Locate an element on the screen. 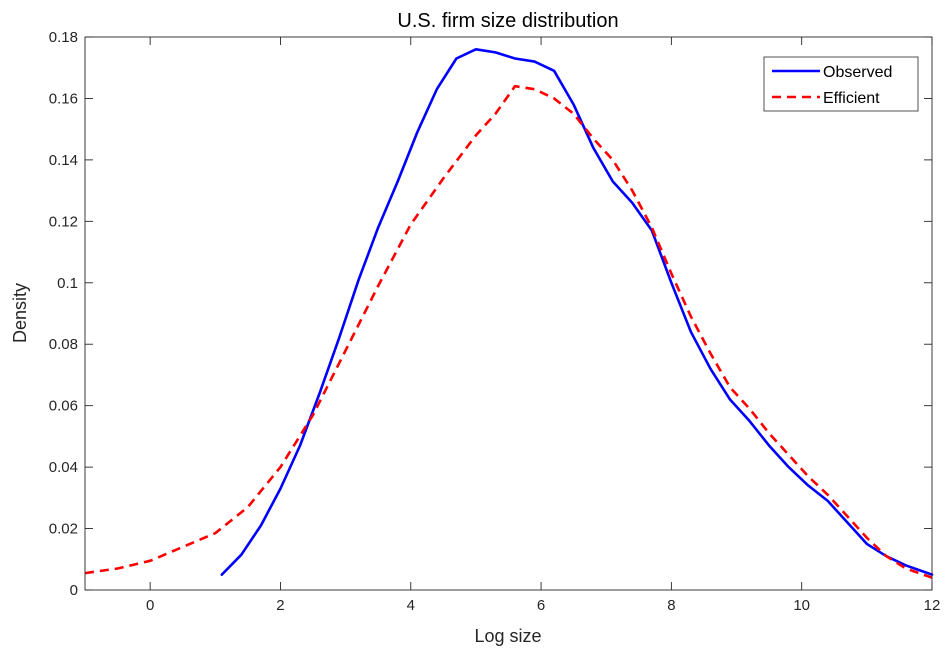 The image size is (946, 657). y-tick-label: 0.1 is located at coordinates (67, 283).